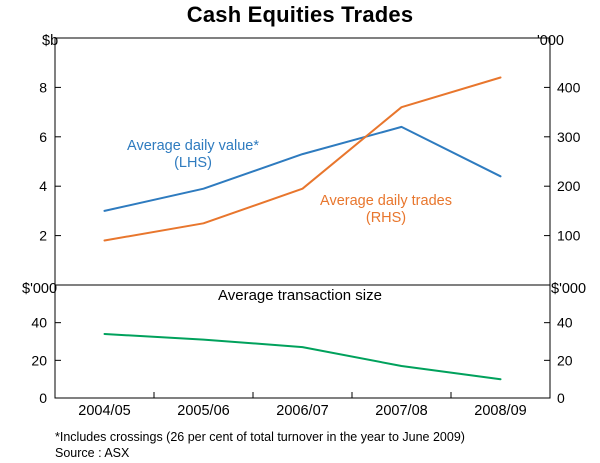 Image resolution: width=600 pixels, height=463 pixels. I want to click on y-tick-label: 200, so click(569, 186).